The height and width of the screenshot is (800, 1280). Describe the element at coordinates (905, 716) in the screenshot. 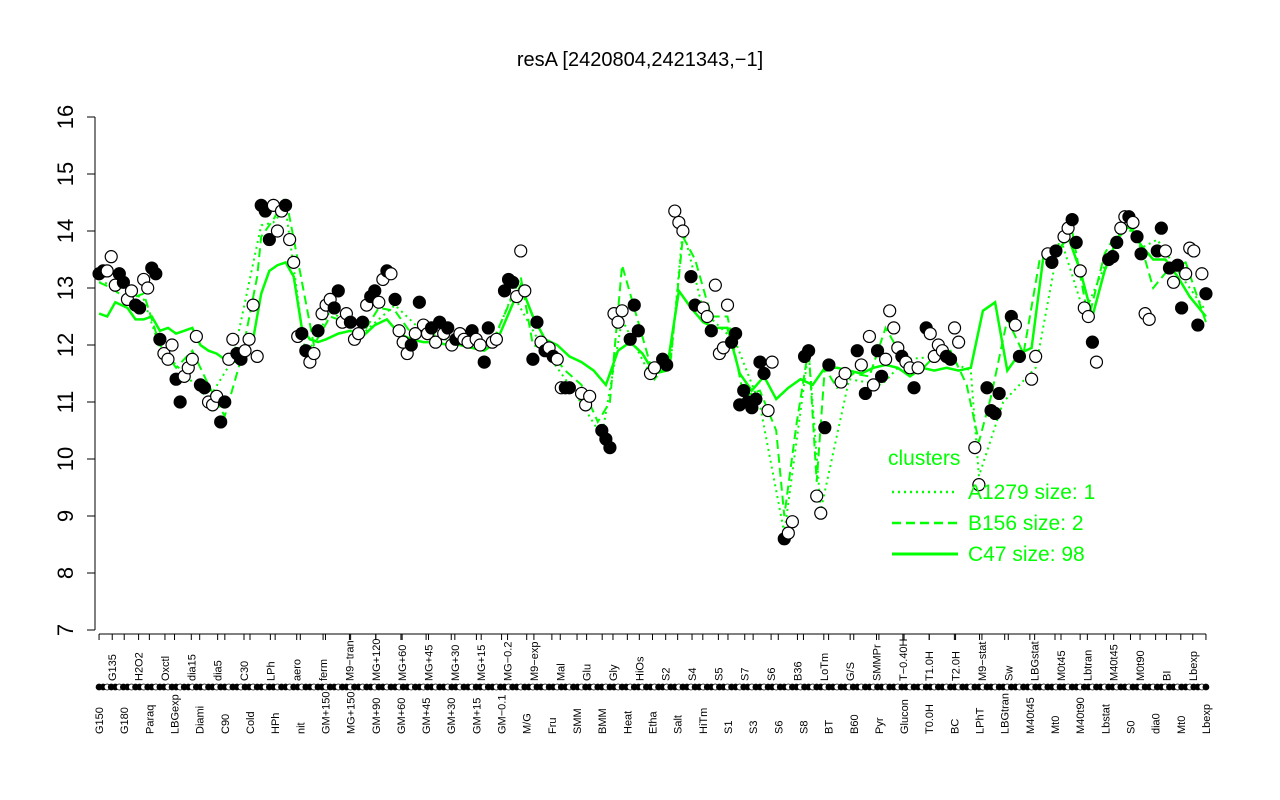

I see `x-tick-label: Glucon` at that location.